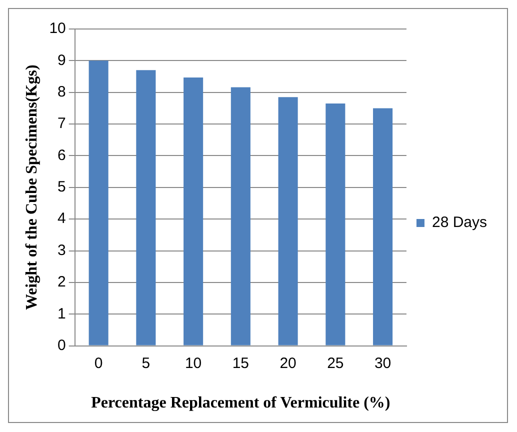 This screenshot has height=432, width=517. What do you see at coordinates (62, 313) in the screenshot?
I see `y-tick-label: 1` at bounding box center [62, 313].